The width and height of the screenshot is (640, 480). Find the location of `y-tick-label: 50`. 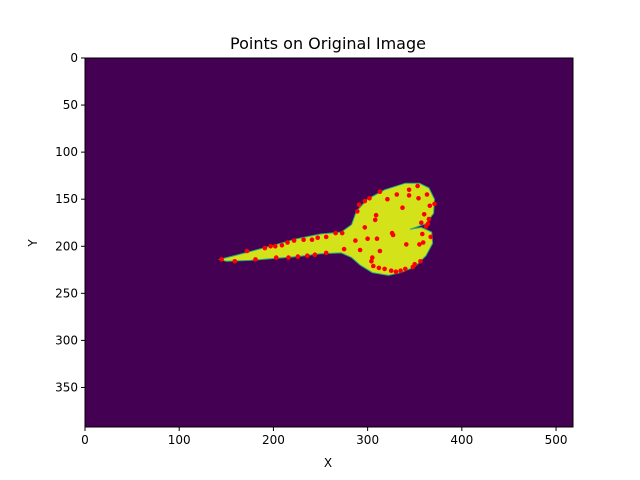

y-tick-label: 50 is located at coordinates (70, 105).